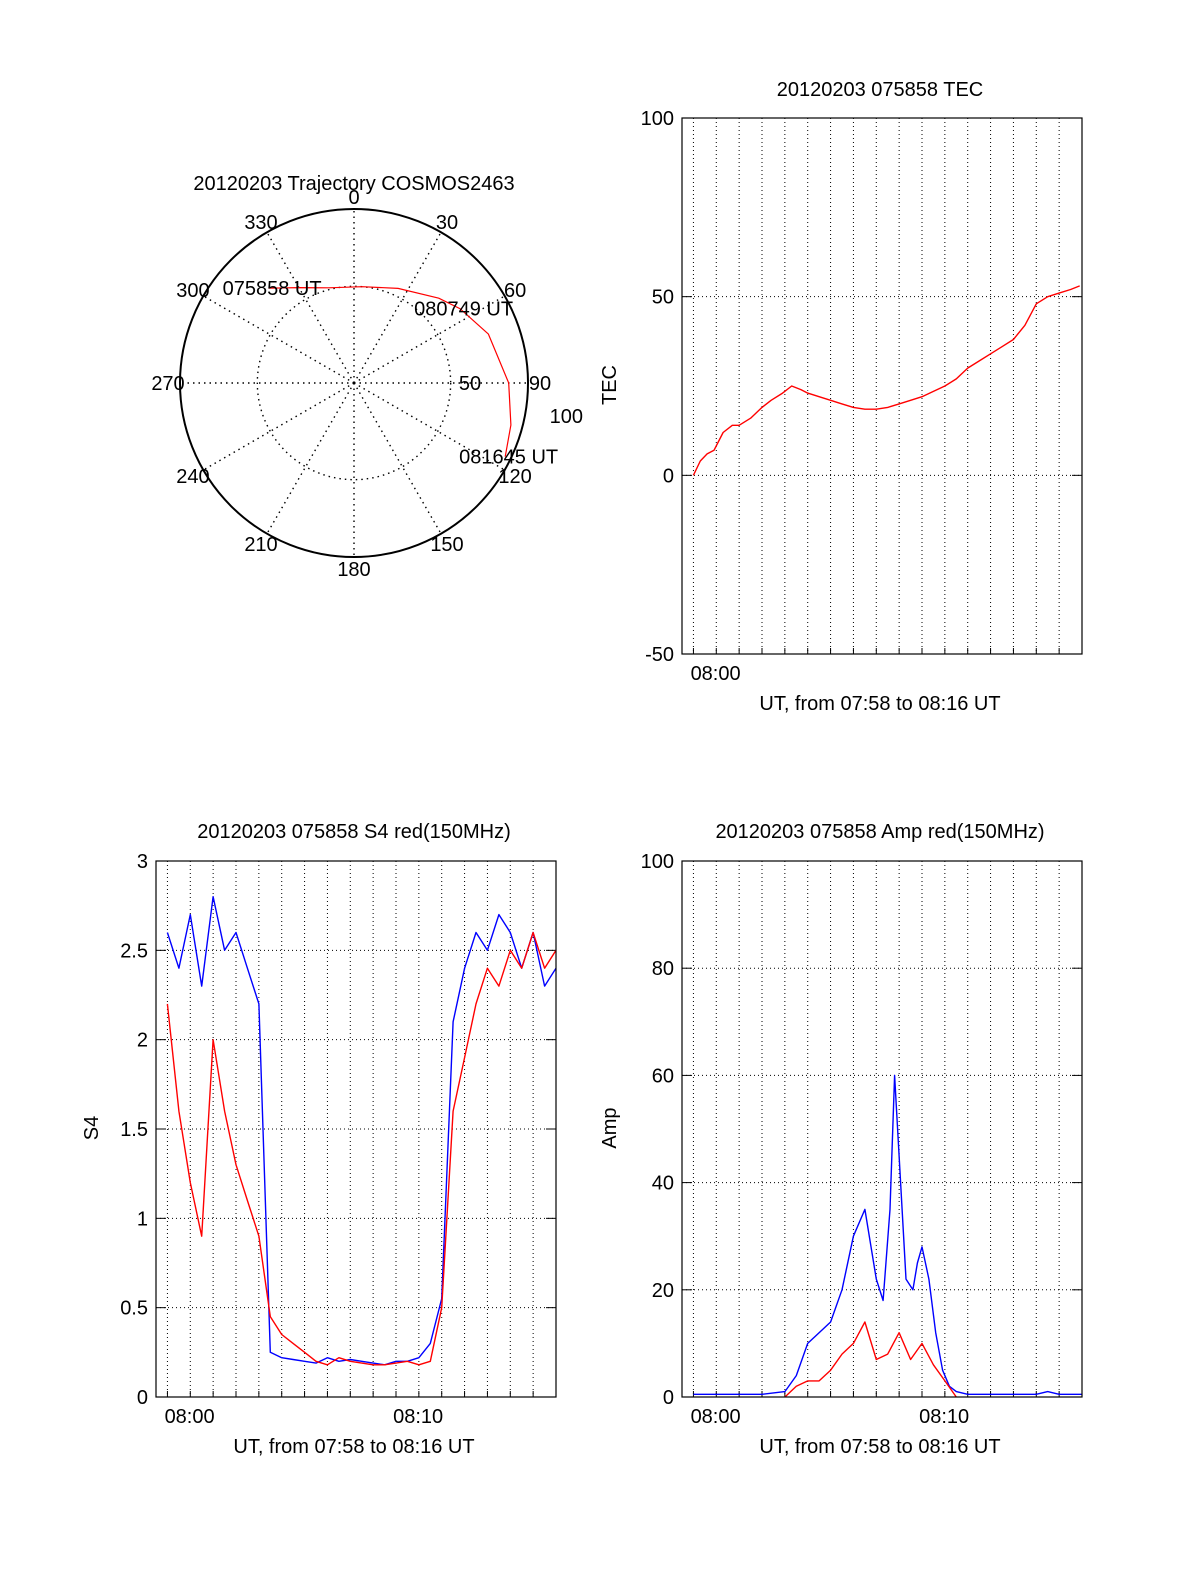 This screenshot has height=1575, width=1200. Describe the element at coordinates (514, 477) in the screenshot. I see `polar-angle-label: 120` at that location.